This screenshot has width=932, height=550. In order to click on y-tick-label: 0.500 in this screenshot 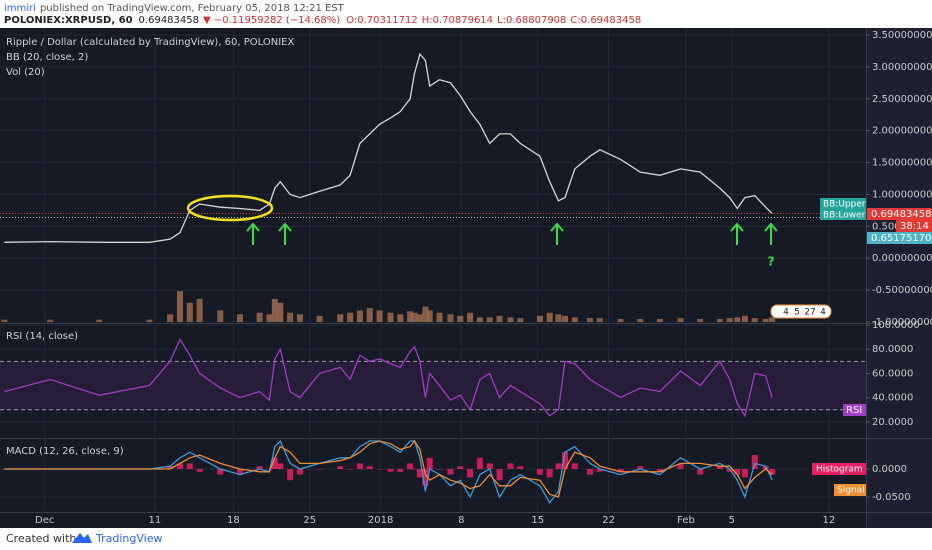, I will do `click(886, 226)`.